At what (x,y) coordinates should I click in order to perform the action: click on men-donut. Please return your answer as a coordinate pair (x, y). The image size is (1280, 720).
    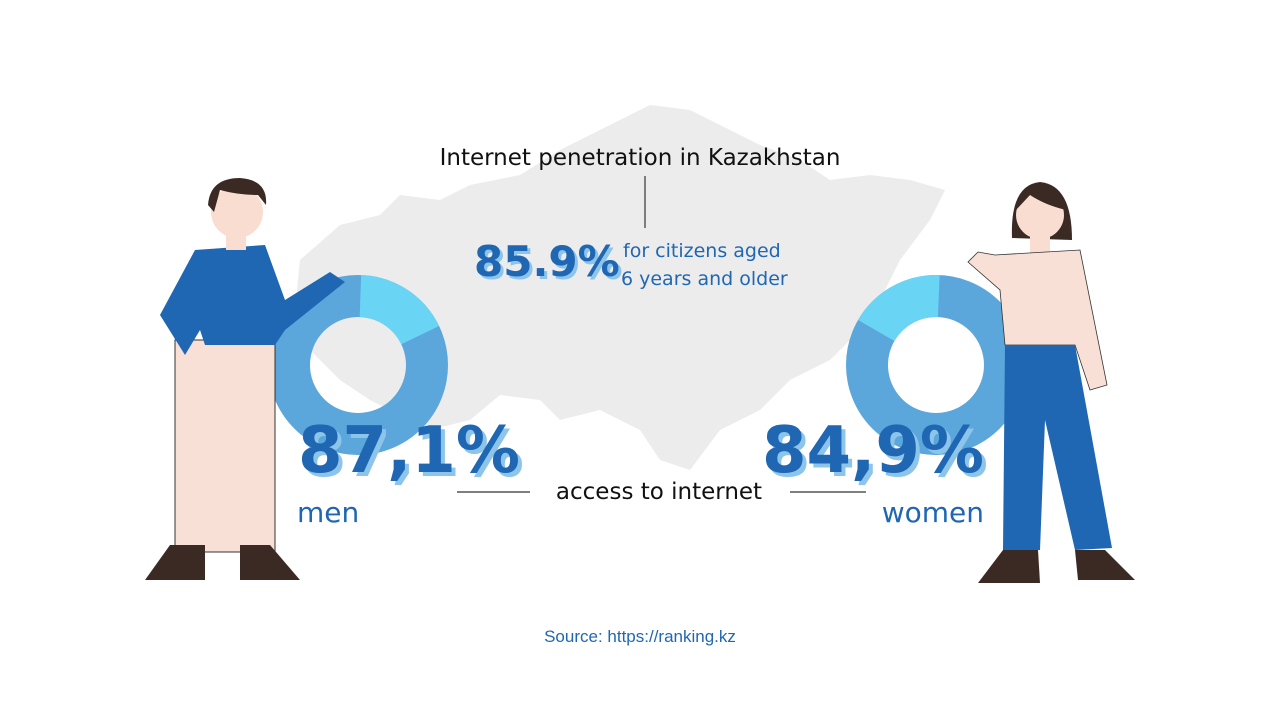
    Looking at the image, I should click on (358, 365).